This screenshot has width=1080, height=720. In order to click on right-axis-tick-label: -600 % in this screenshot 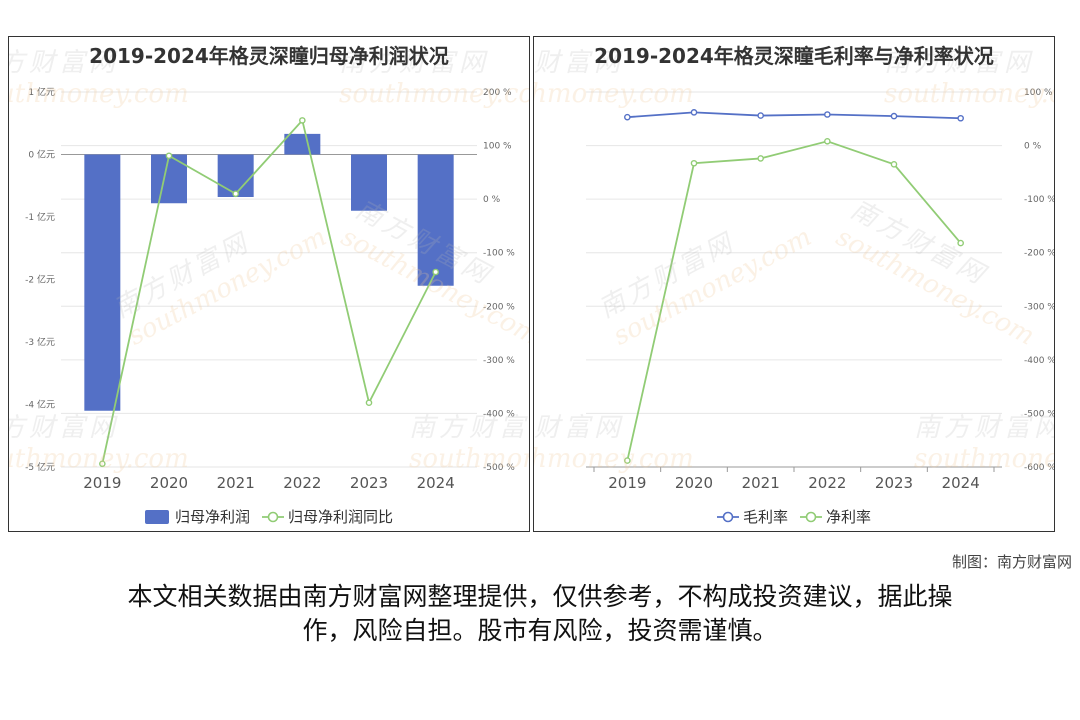, I will do `click(1039, 468)`.